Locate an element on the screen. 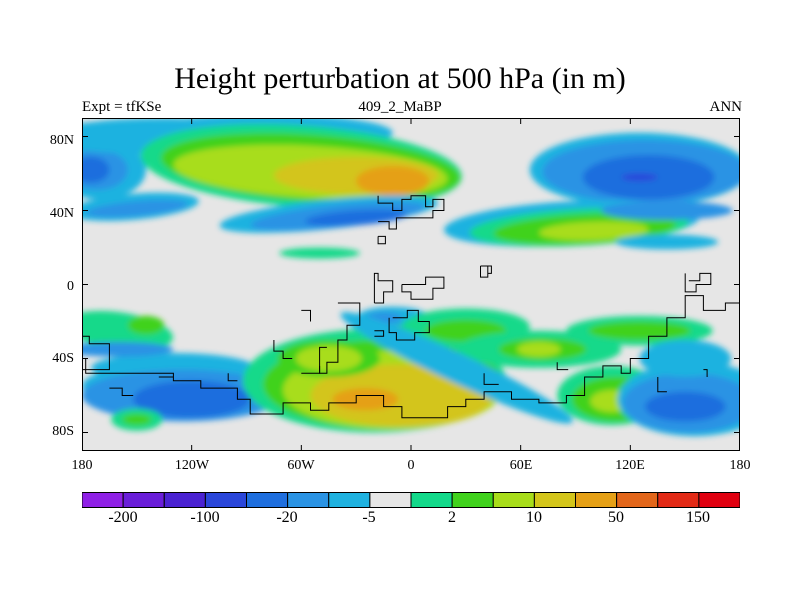 This screenshot has height=600, width=800. colorbar-label: 150 is located at coordinates (698, 517).